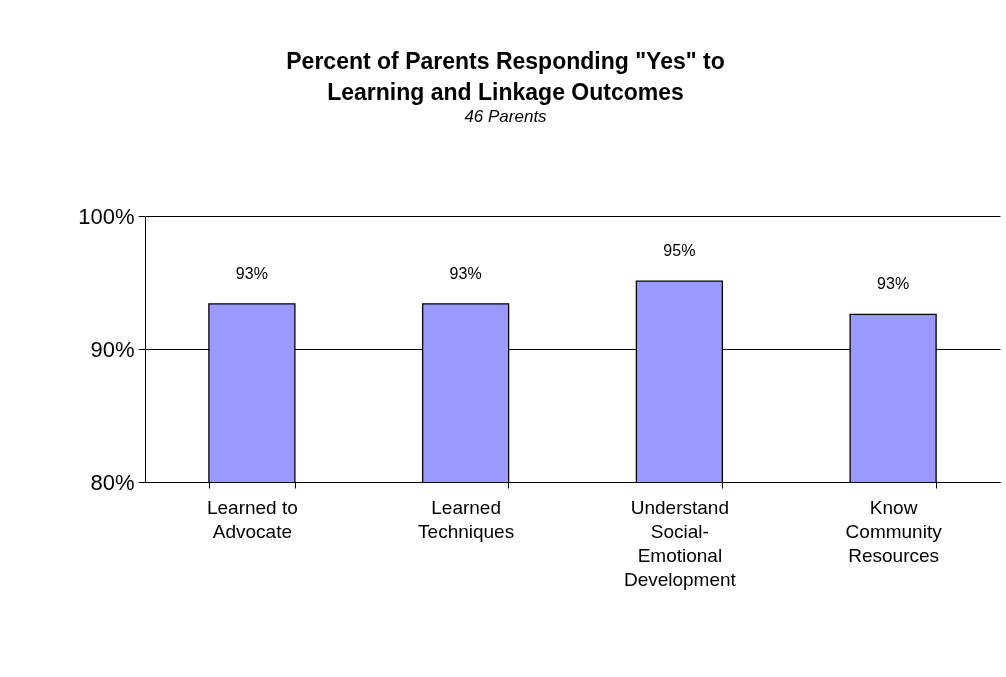 This screenshot has height=677, width=1006. I want to click on y-tick-label: 90%, so click(112, 349).